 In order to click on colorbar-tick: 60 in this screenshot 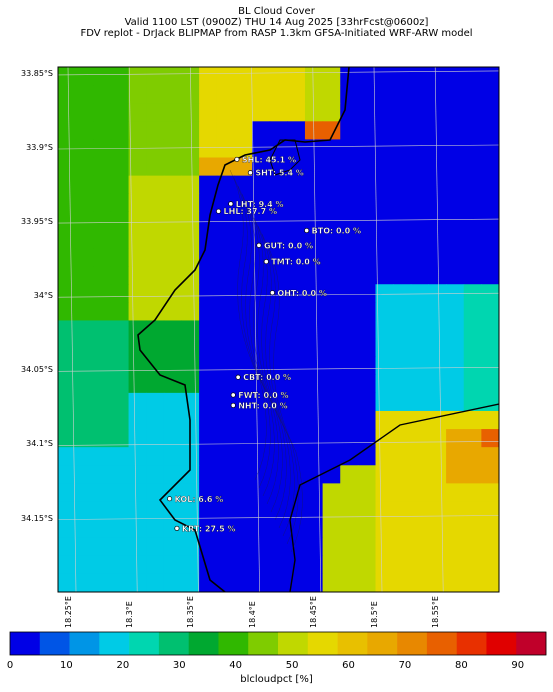, I will do `click(348, 665)`.